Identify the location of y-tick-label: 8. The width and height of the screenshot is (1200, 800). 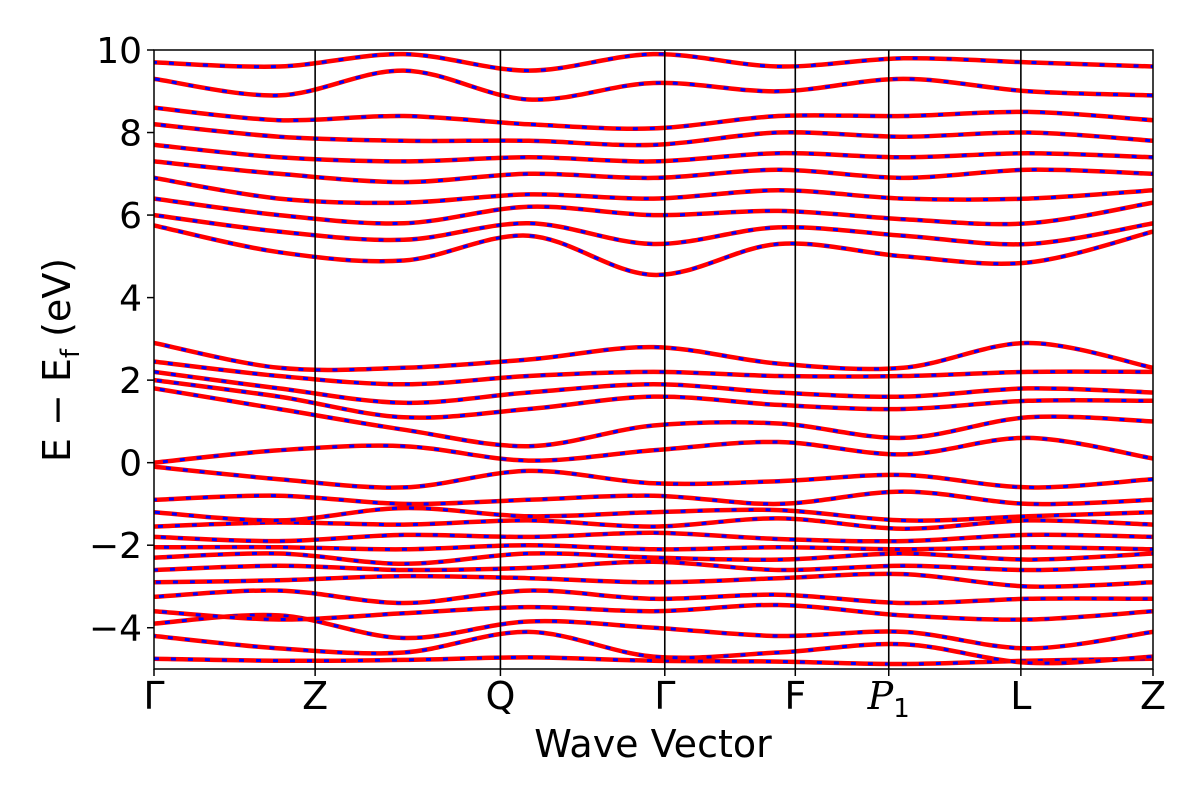
(130, 134).